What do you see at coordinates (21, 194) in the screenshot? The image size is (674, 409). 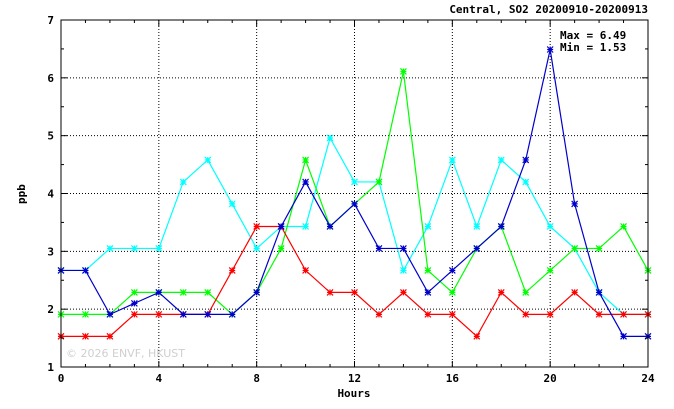 I see `y-axis-title: ppb` at bounding box center [21, 194].